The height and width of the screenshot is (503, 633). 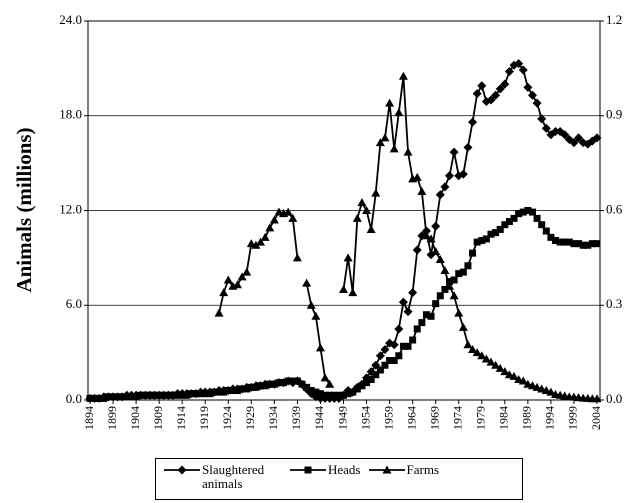 What do you see at coordinates (74, 398) in the screenshot?
I see `y-tick-label: 0.0` at bounding box center [74, 398].